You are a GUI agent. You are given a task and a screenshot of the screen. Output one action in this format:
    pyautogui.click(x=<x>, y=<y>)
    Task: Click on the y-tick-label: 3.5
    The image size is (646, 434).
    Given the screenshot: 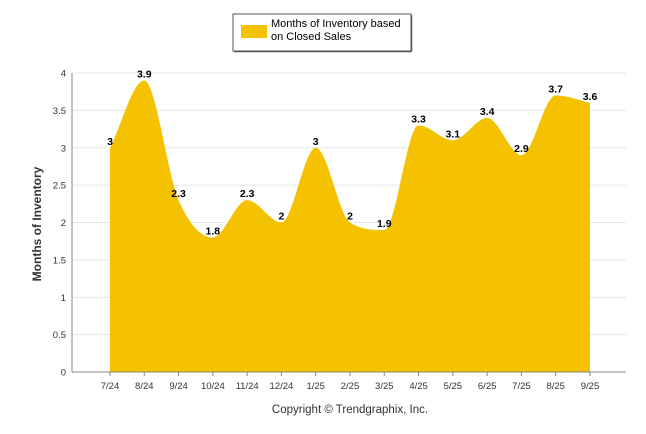 What is the action you would take?
    pyautogui.click(x=59, y=111)
    